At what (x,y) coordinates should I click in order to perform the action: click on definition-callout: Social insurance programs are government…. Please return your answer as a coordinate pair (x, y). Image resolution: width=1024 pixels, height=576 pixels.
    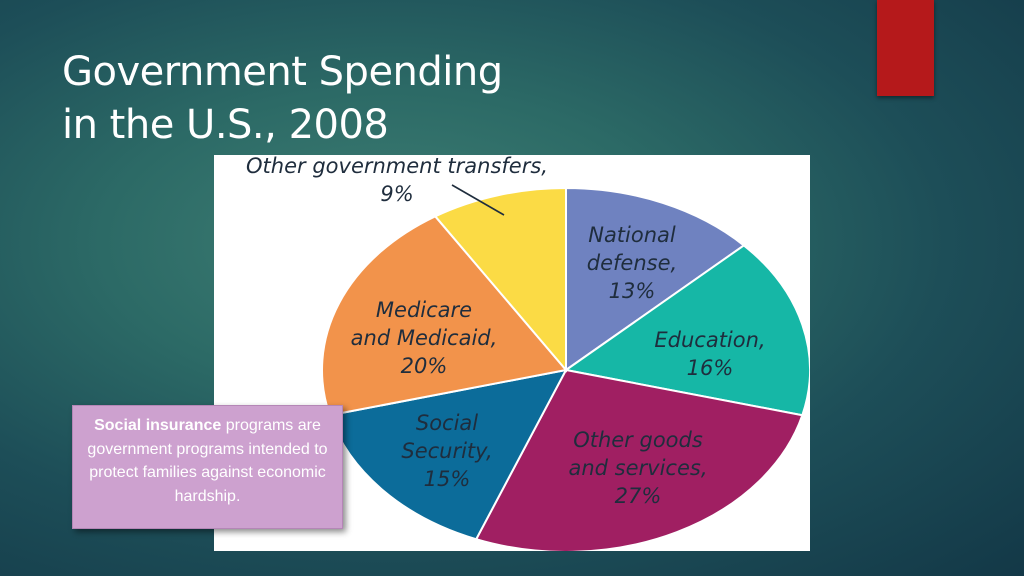
    Looking at the image, I should click on (207, 467).